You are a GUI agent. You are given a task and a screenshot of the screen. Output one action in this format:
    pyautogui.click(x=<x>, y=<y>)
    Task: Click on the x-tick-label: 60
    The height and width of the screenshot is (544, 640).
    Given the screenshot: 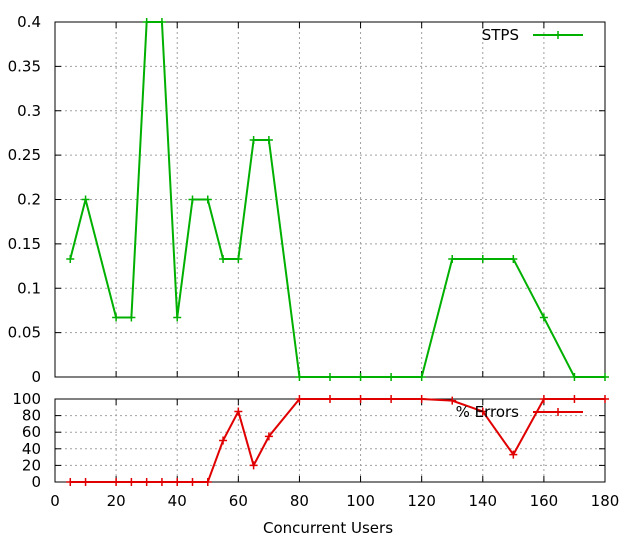 What is the action you would take?
    pyautogui.click(x=238, y=501)
    